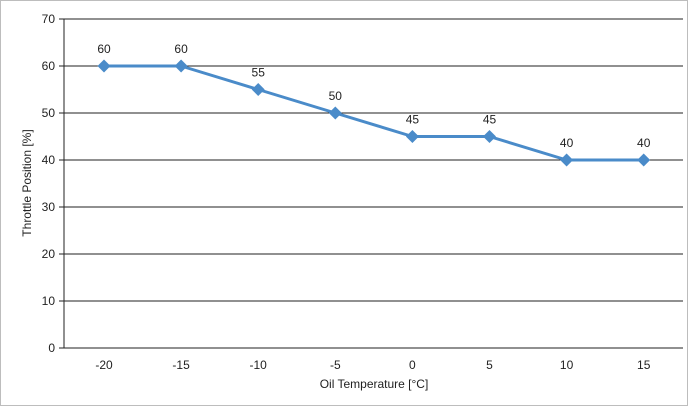  Describe the element at coordinates (489, 365) in the screenshot. I see `x-tick-label: 5` at that location.